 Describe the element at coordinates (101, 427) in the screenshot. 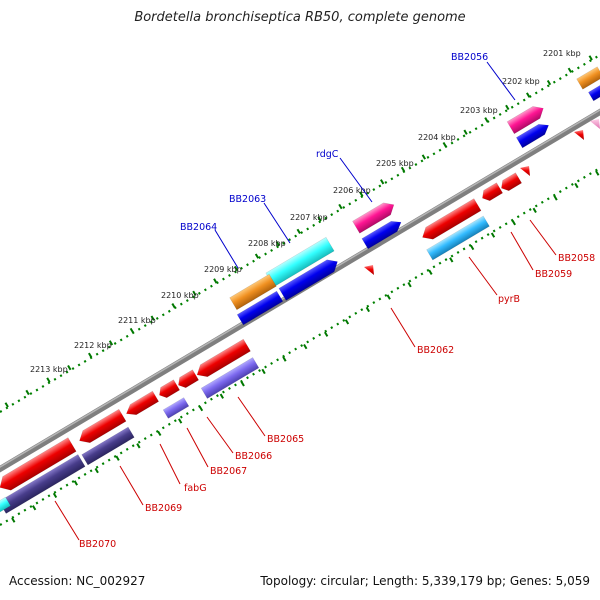

I see `gene-bb2069-shape` at that location.